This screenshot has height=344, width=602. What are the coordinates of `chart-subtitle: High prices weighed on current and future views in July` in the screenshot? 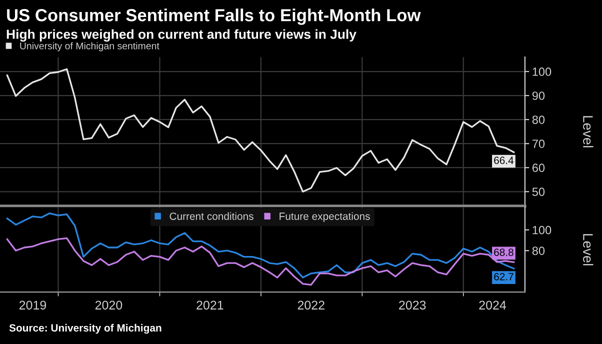 It's located at (181, 35).